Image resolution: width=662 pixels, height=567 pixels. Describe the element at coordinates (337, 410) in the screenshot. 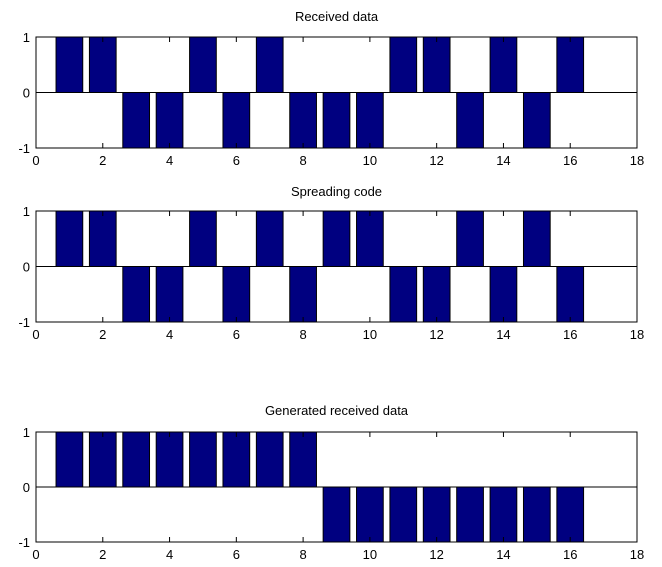

I see `subplot-title: Generated received data` at that location.